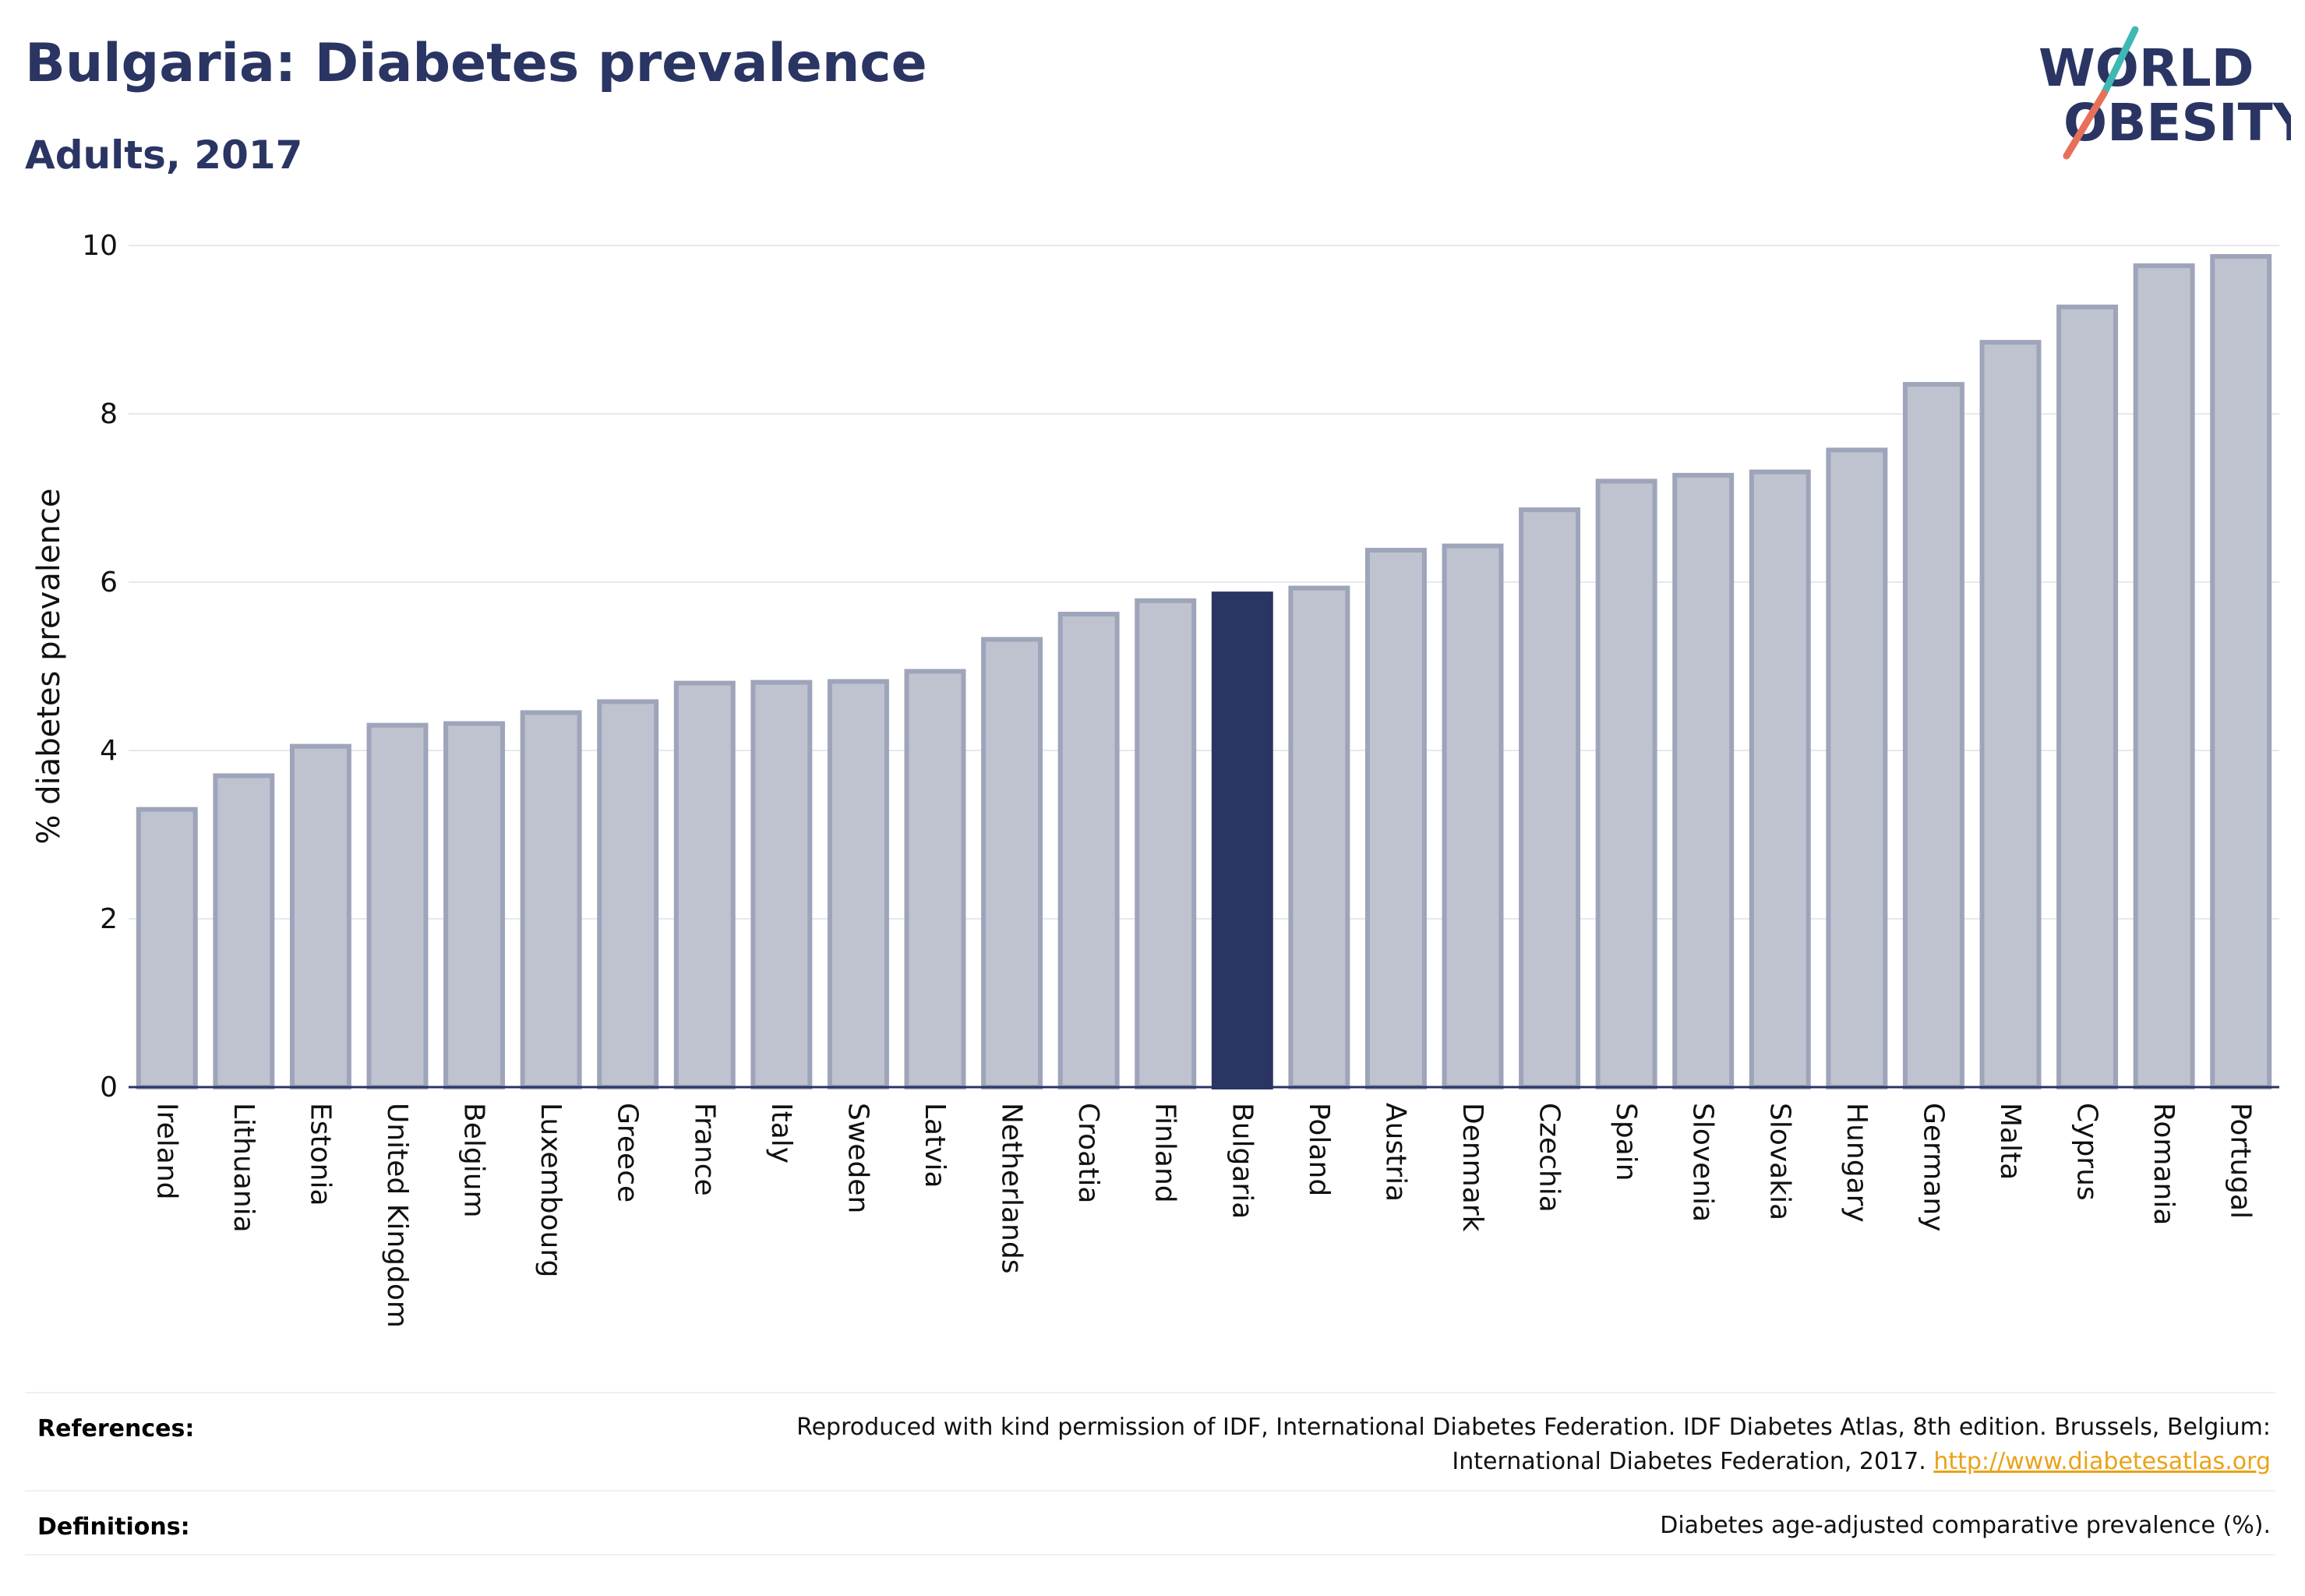 The image size is (2305, 1596). I want to click on bar-slovenia, so click(1703, 780).